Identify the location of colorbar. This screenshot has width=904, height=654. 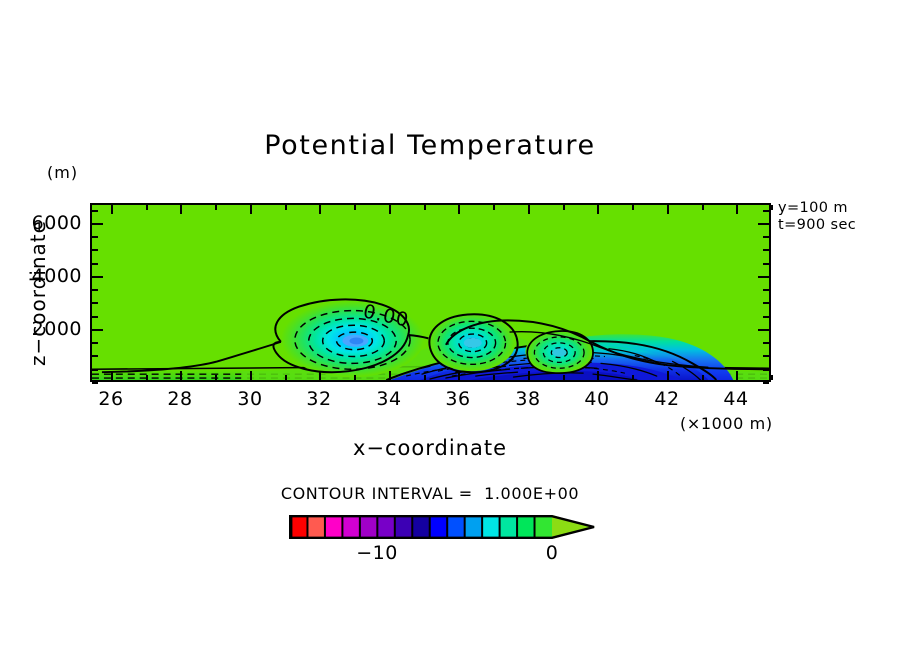
(442, 527).